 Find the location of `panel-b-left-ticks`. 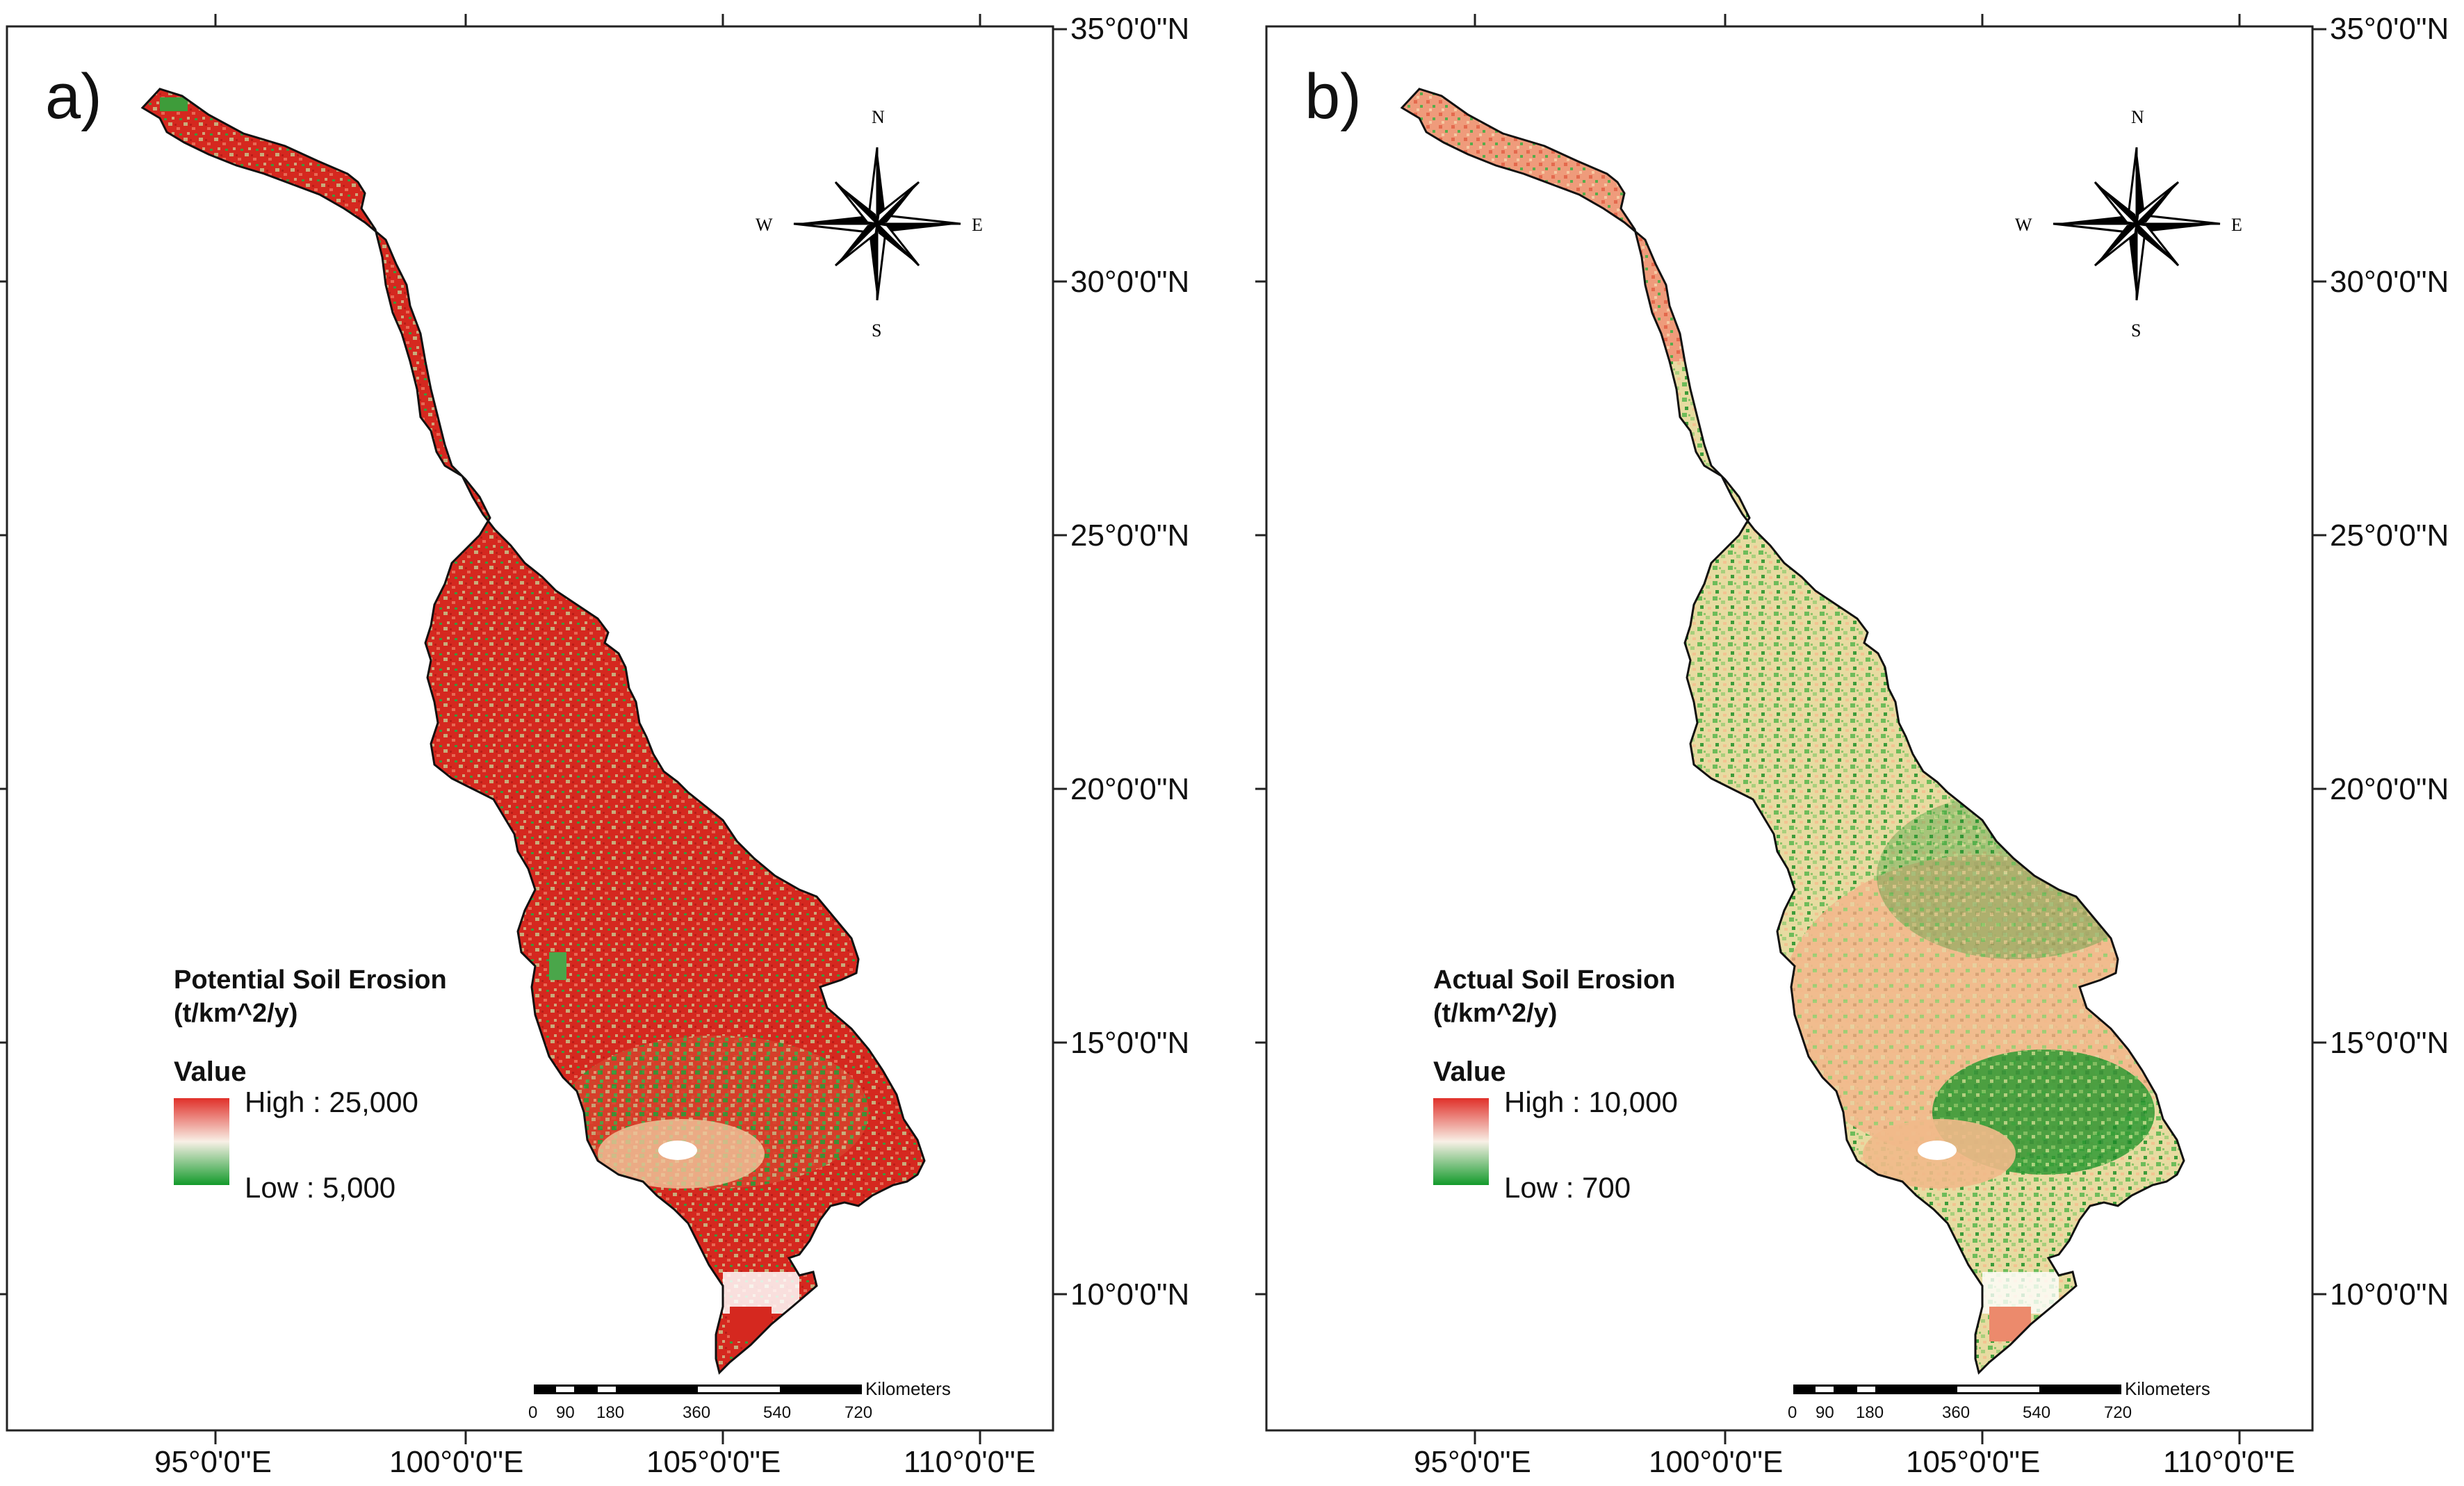

panel-b-left-ticks is located at coordinates (1260, 788).